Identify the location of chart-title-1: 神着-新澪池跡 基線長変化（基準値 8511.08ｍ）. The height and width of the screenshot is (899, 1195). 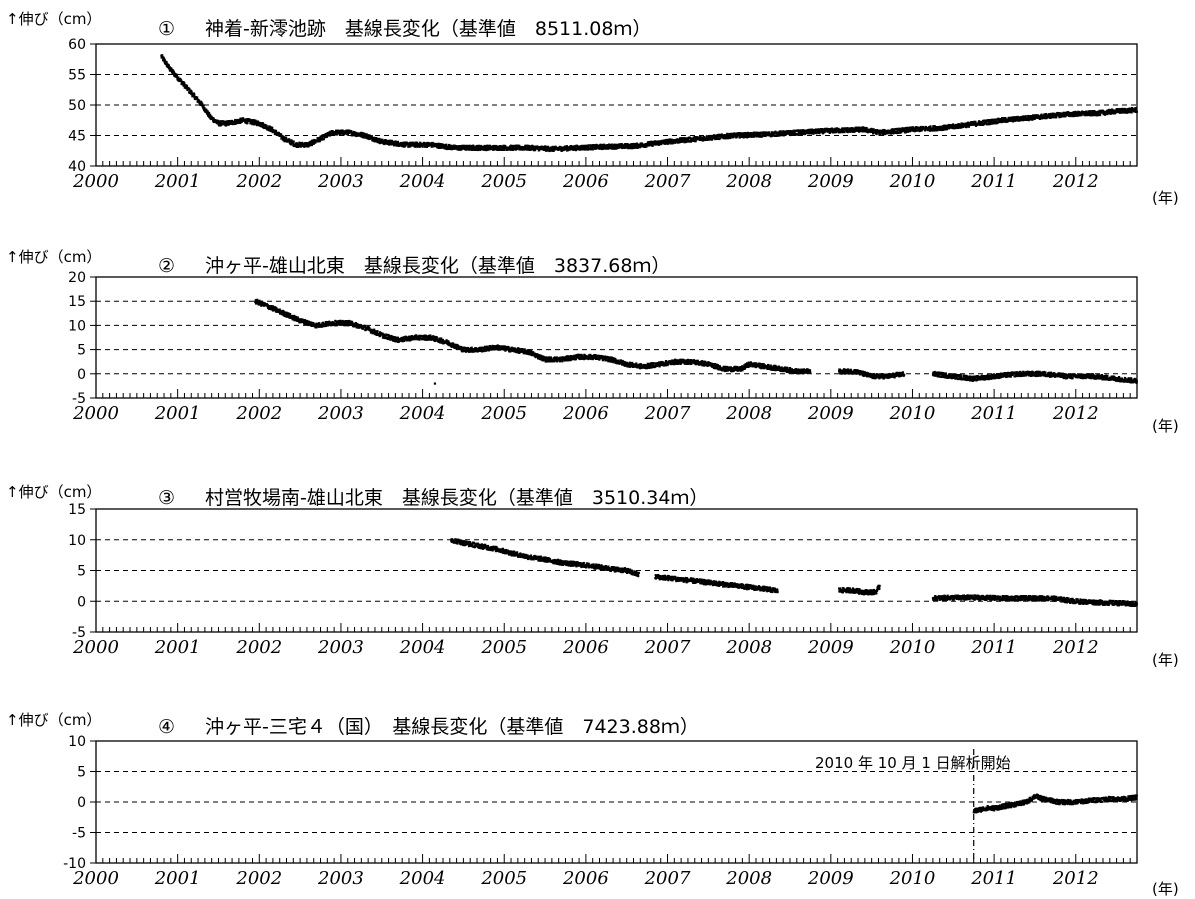
(428, 29).